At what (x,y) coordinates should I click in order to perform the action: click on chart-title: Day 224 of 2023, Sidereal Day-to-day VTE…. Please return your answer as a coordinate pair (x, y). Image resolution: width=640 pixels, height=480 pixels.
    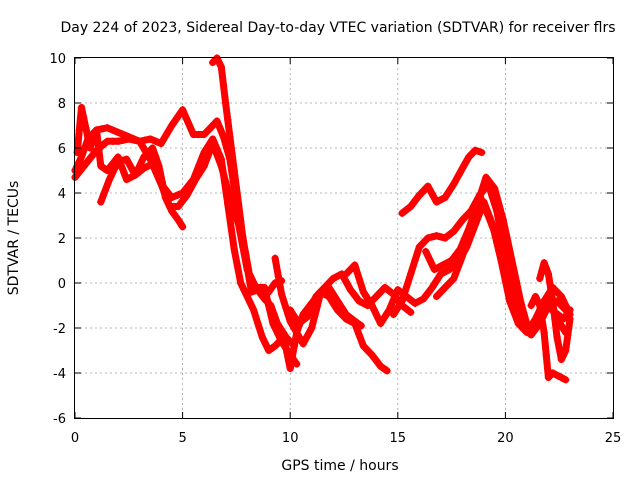
    Looking at the image, I should click on (337, 28).